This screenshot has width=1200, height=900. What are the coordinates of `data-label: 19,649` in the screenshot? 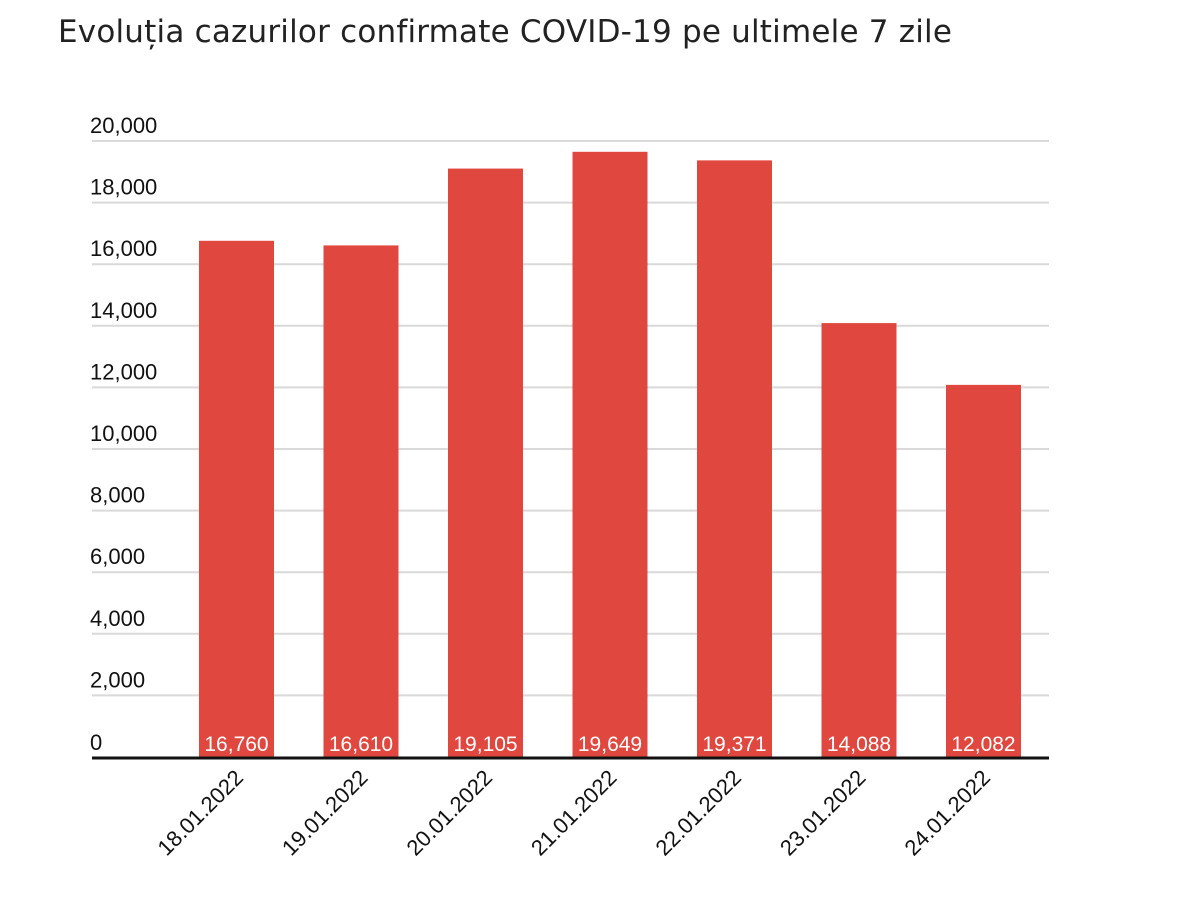 It's located at (610, 744).